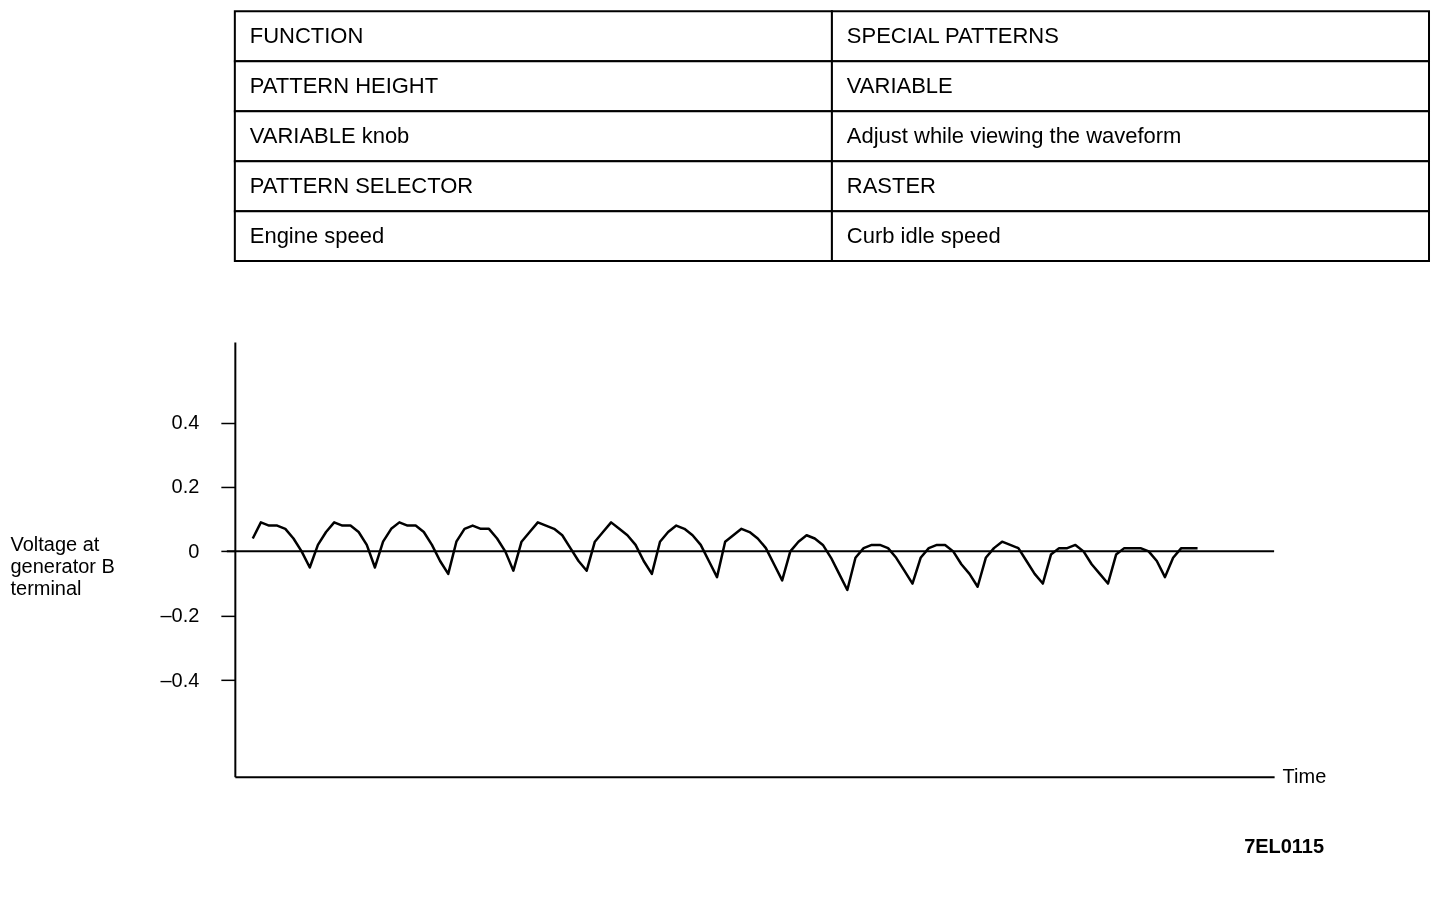  Describe the element at coordinates (344, 86) in the screenshot. I see `text: PATTERN HEIGHT` at that location.